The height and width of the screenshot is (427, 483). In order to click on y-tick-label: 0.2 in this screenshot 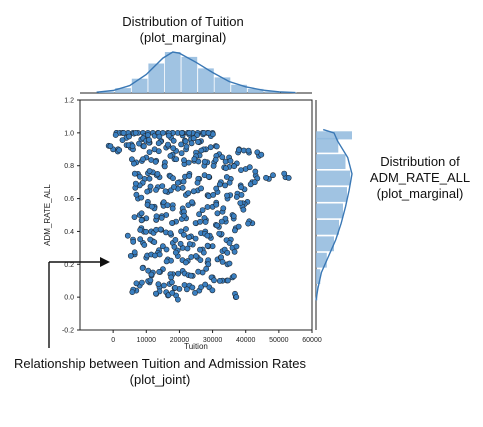, I will do `click(69, 265)`.